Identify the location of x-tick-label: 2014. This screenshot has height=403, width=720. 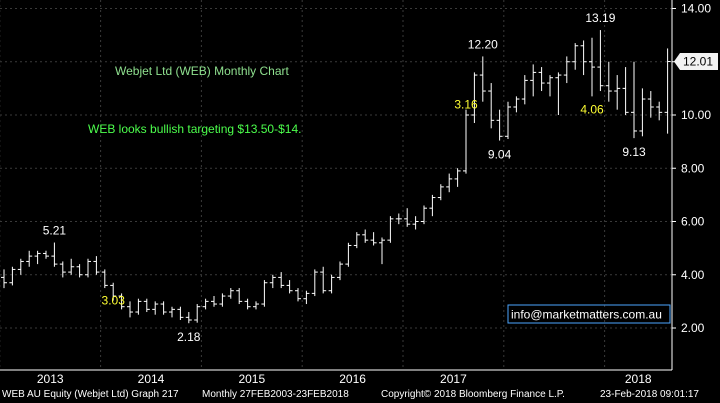
(151, 379).